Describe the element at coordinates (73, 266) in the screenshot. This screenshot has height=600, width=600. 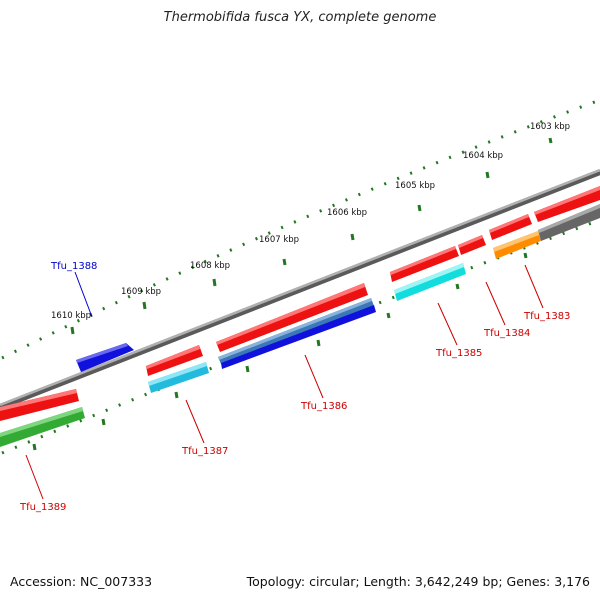
I see `gene-label-tfu-1388: Tfu_1388` at that location.